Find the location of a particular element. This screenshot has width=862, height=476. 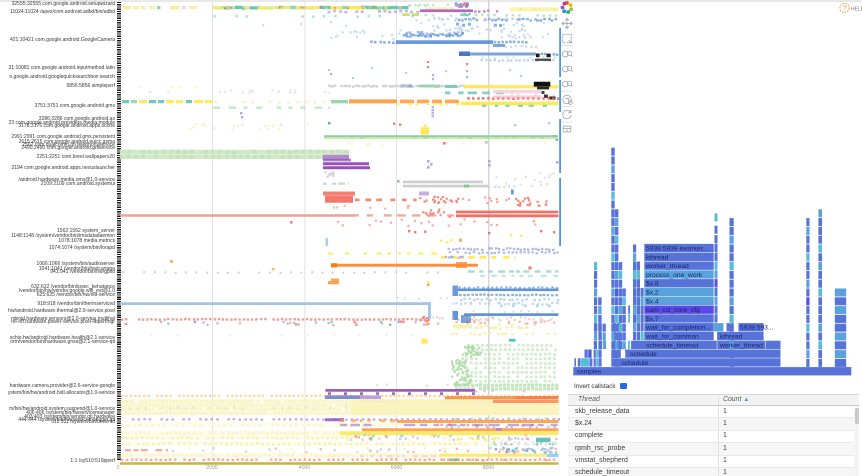

svg-text: __schedule is located at coordinates (630, 363).